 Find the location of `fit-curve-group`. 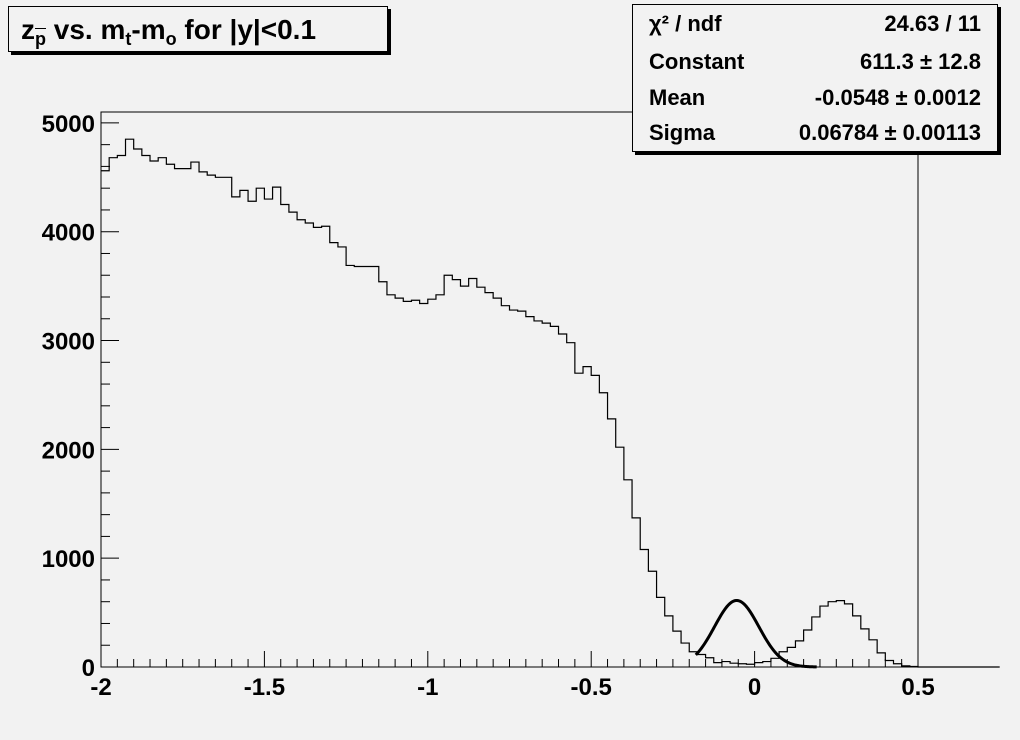

fit-curve-group is located at coordinates (755, 633).